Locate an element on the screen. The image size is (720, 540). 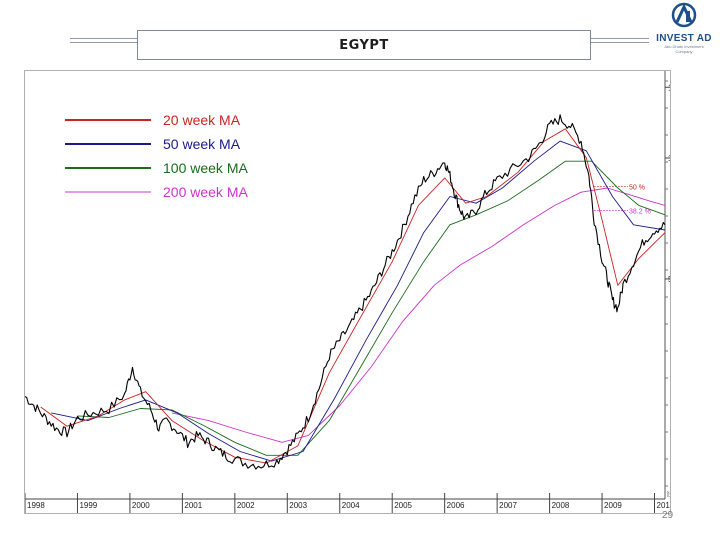
page-title-box: EGYPT is located at coordinates (364, 45).